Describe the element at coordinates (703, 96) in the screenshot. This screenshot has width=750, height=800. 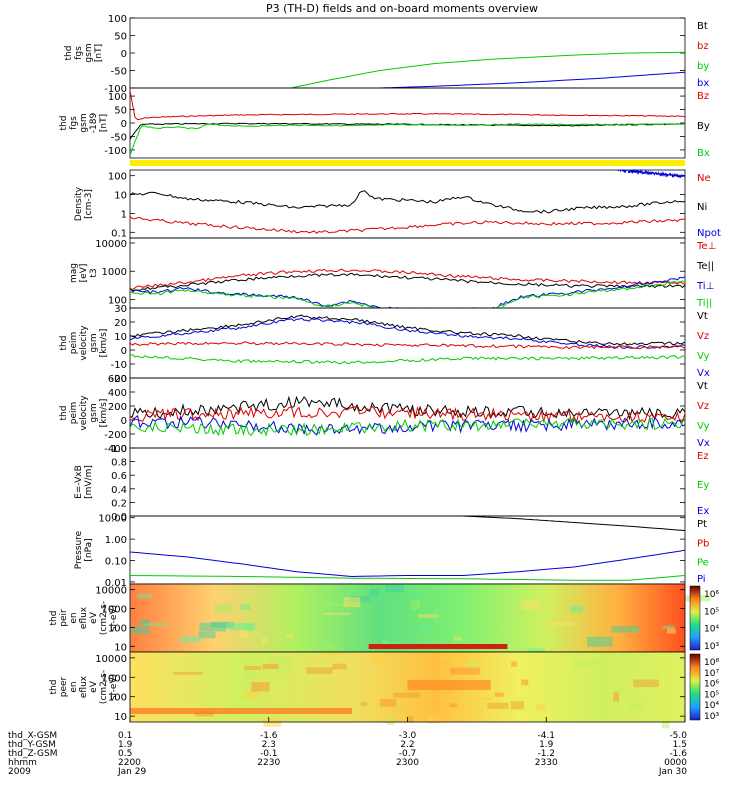
I see `legend-label: Bz` at that location.